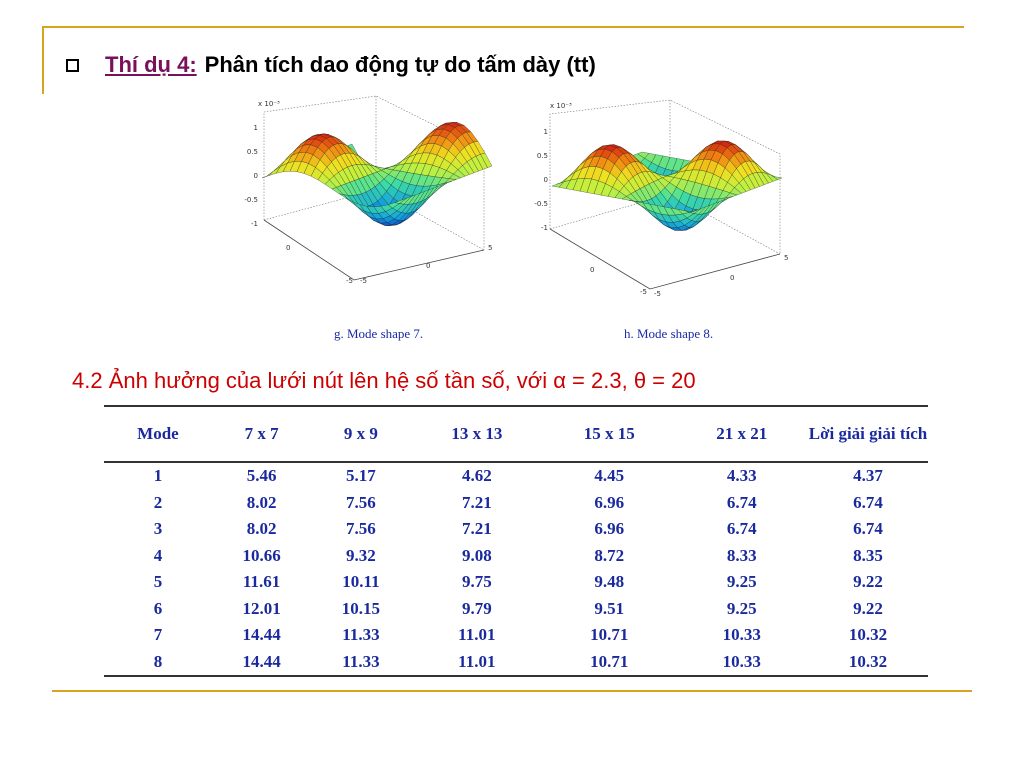 The image size is (1024, 768). I want to click on table-cell: 3, so click(158, 529).